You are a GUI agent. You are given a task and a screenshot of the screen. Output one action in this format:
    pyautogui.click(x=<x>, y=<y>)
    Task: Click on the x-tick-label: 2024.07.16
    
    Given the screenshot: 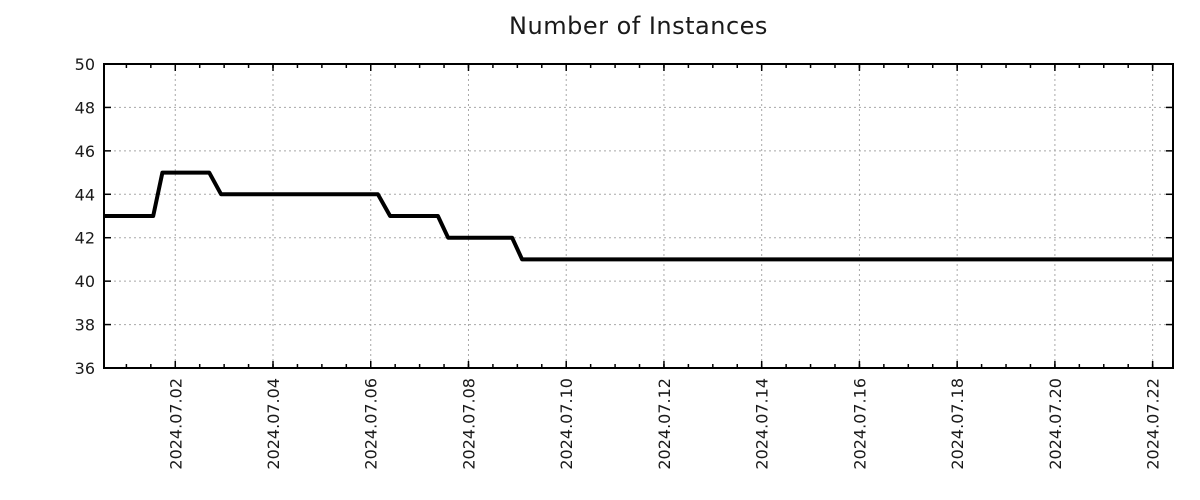 What is the action you would take?
    pyautogui.click(x=859, y=424)
    